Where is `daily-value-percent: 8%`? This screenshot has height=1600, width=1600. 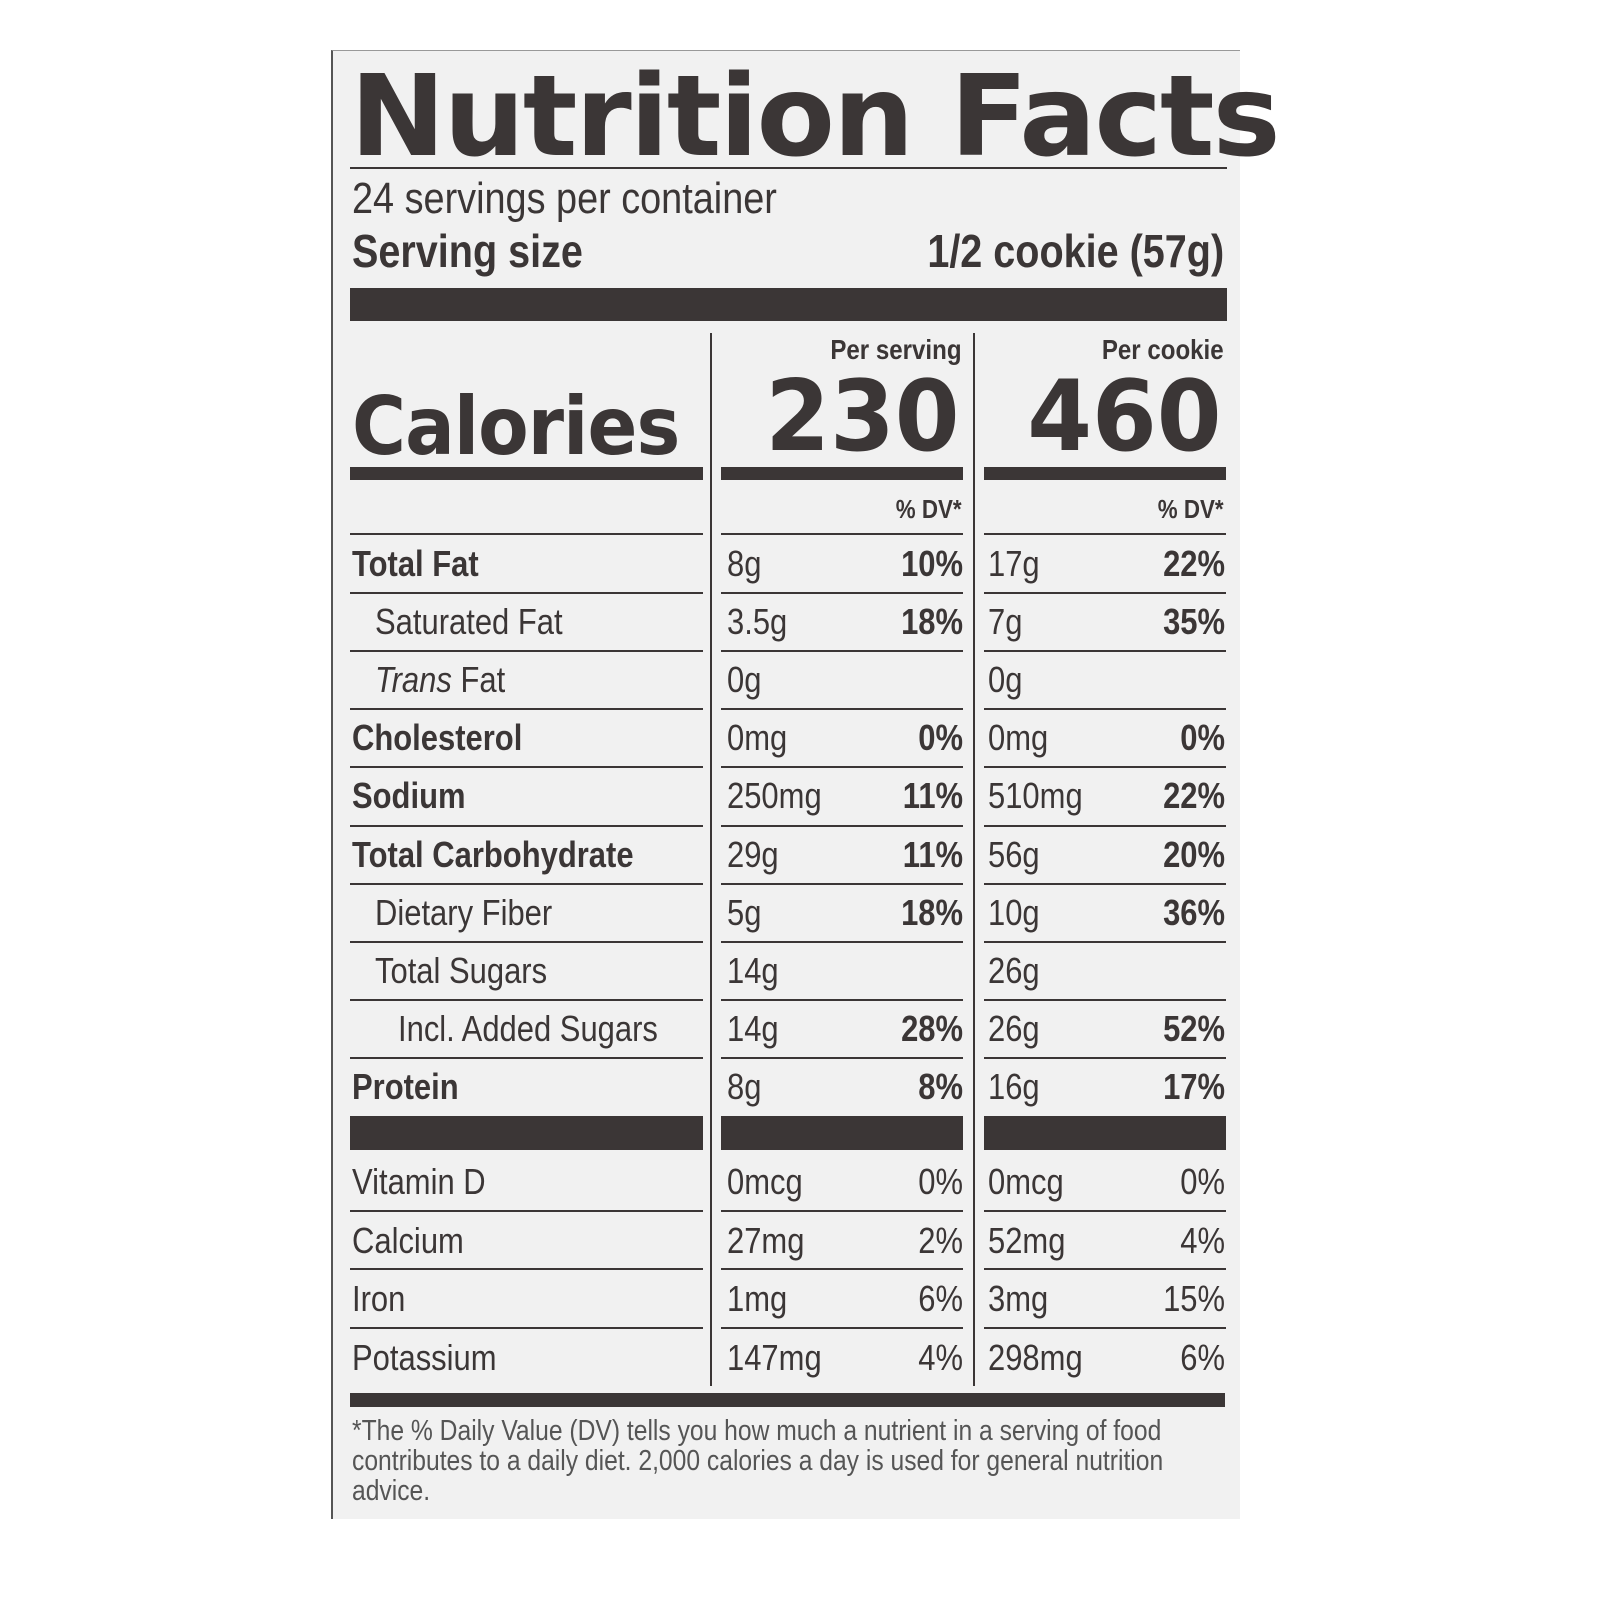 daily-value-percent: 8% is located at coordinates (940, 1086).